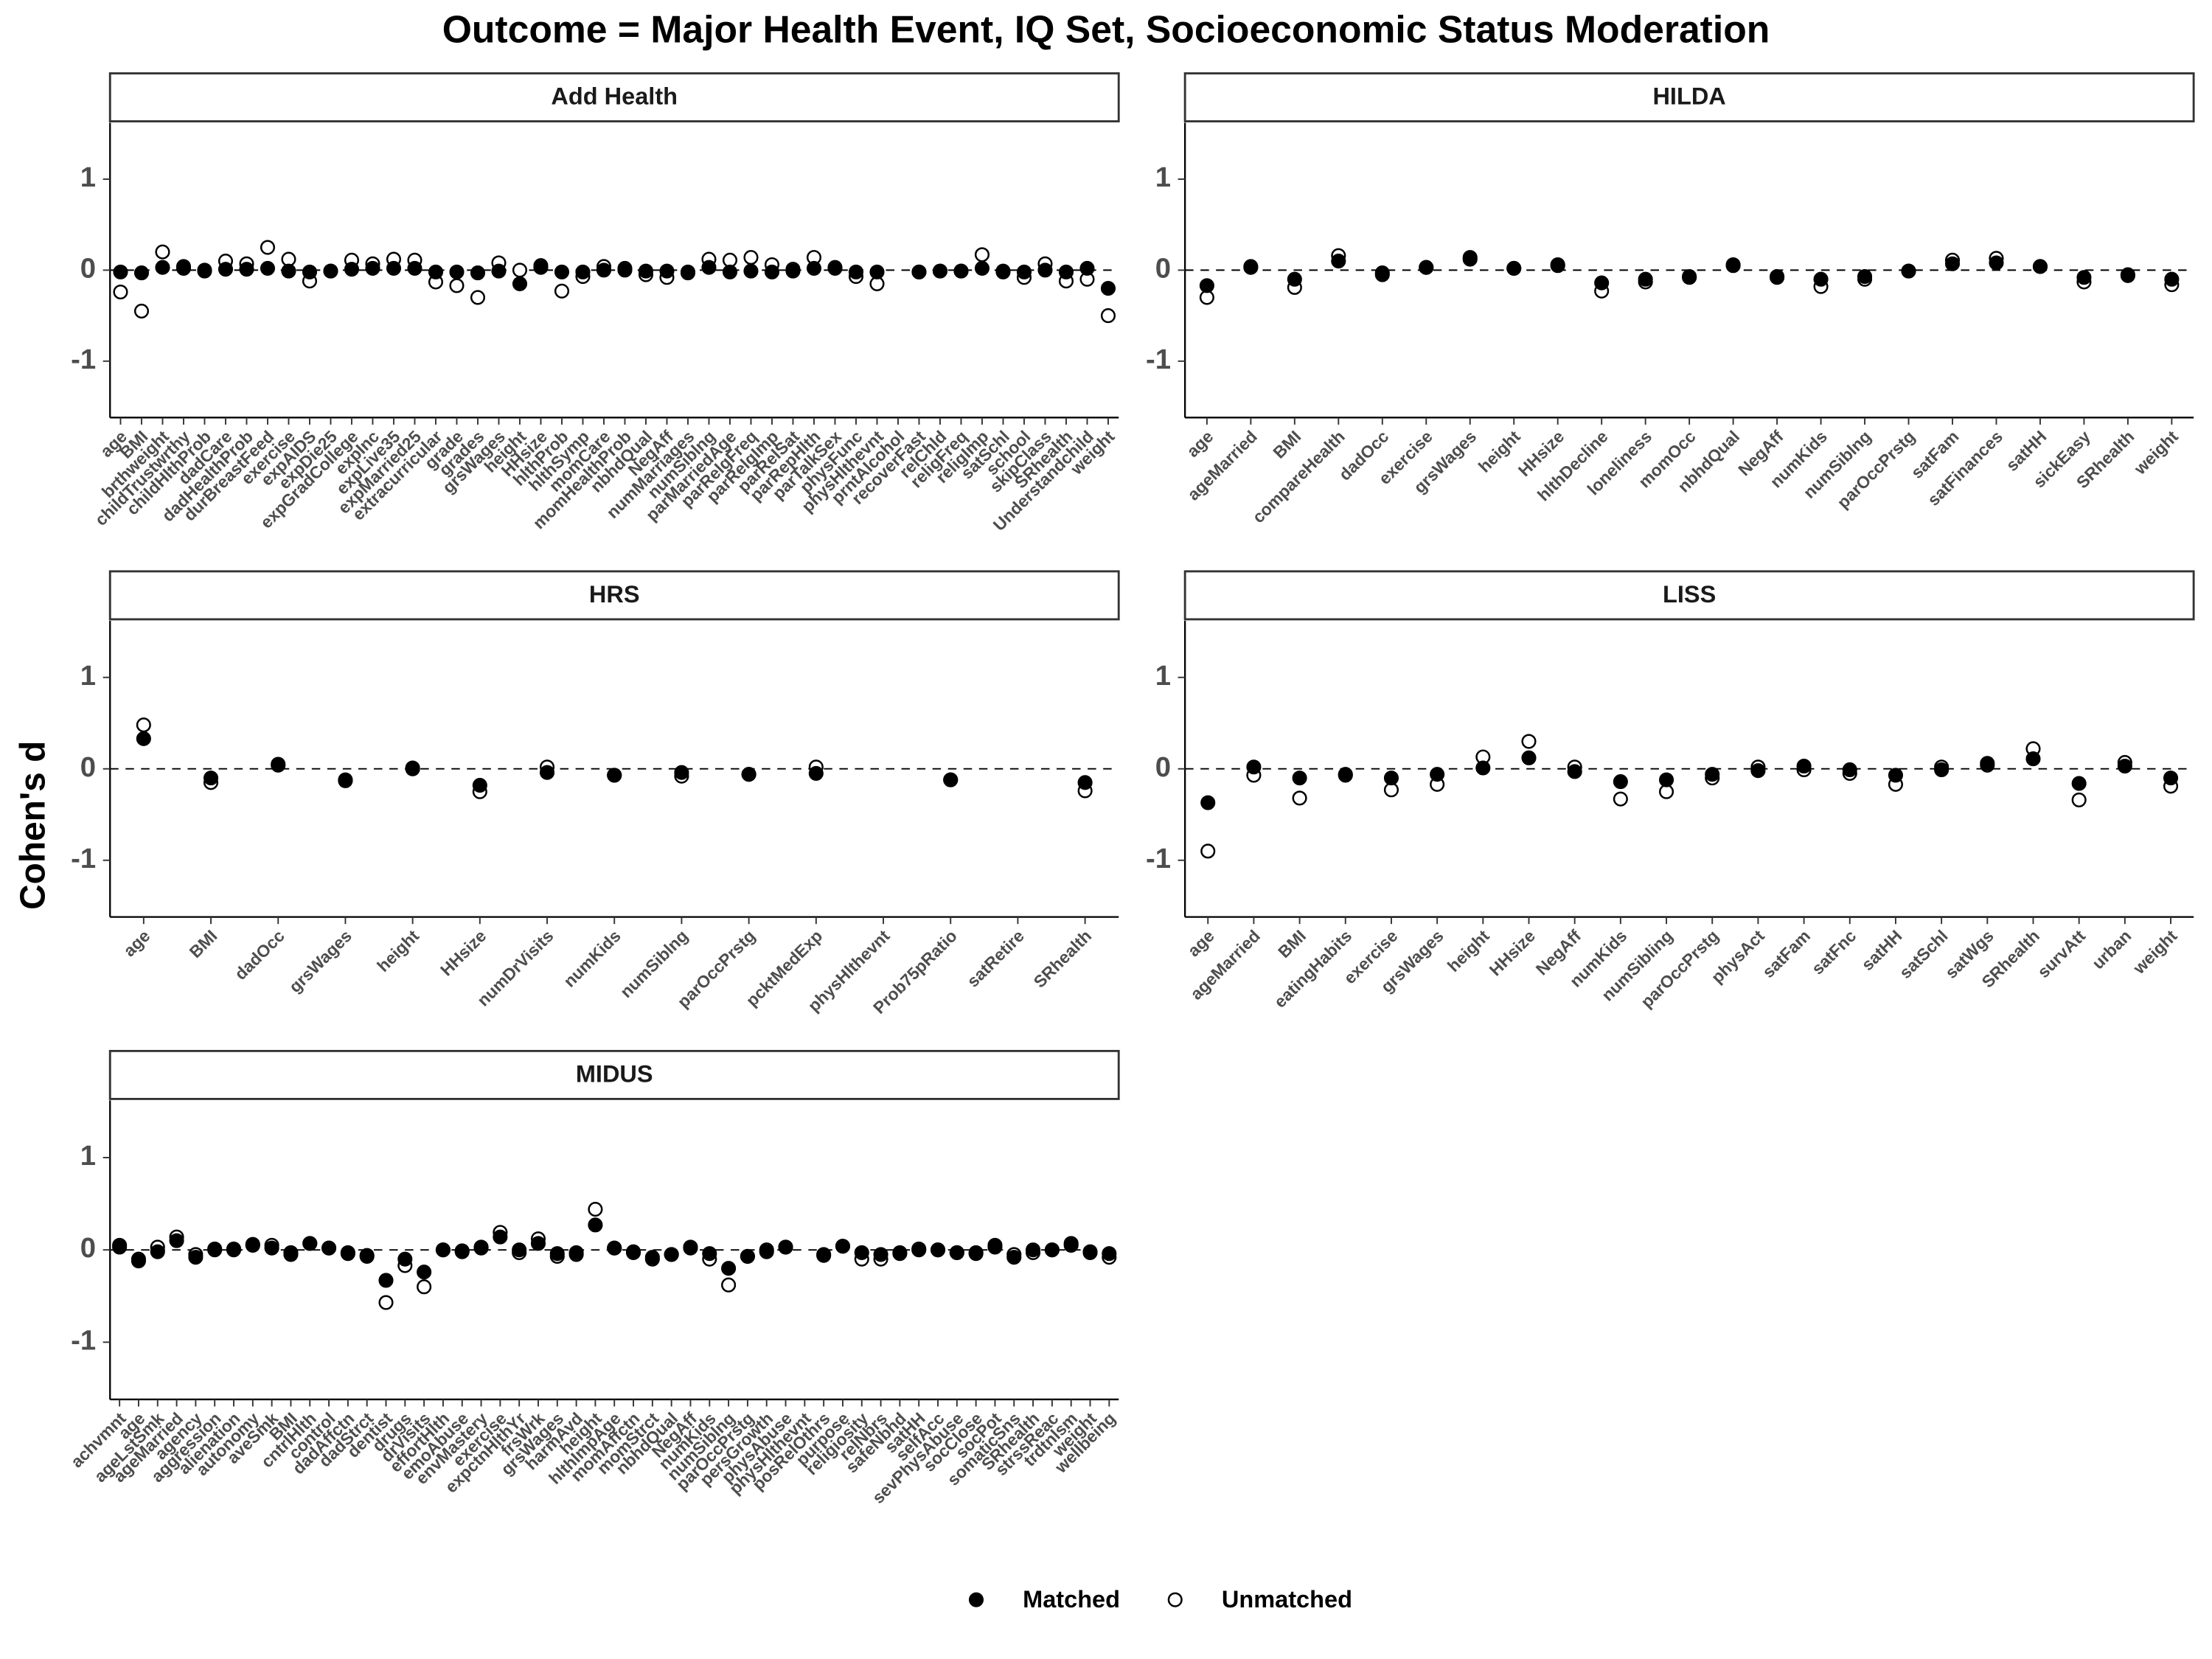 Image resolution: width=2212 pixels, height=1659 pixels. Describe the element at coordinates (32, 825) in the screenshot. I see `y-axis-label: Cohen's d` at that location.